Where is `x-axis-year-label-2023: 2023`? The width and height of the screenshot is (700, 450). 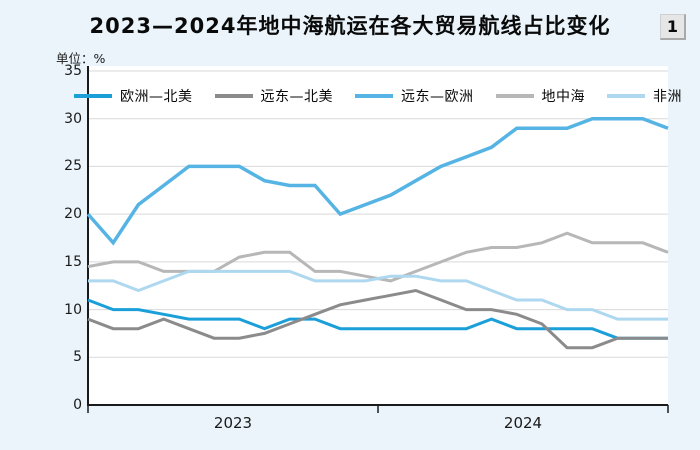
x-axis-year-label-2023: 2023 is located at coordinates (233, 423).